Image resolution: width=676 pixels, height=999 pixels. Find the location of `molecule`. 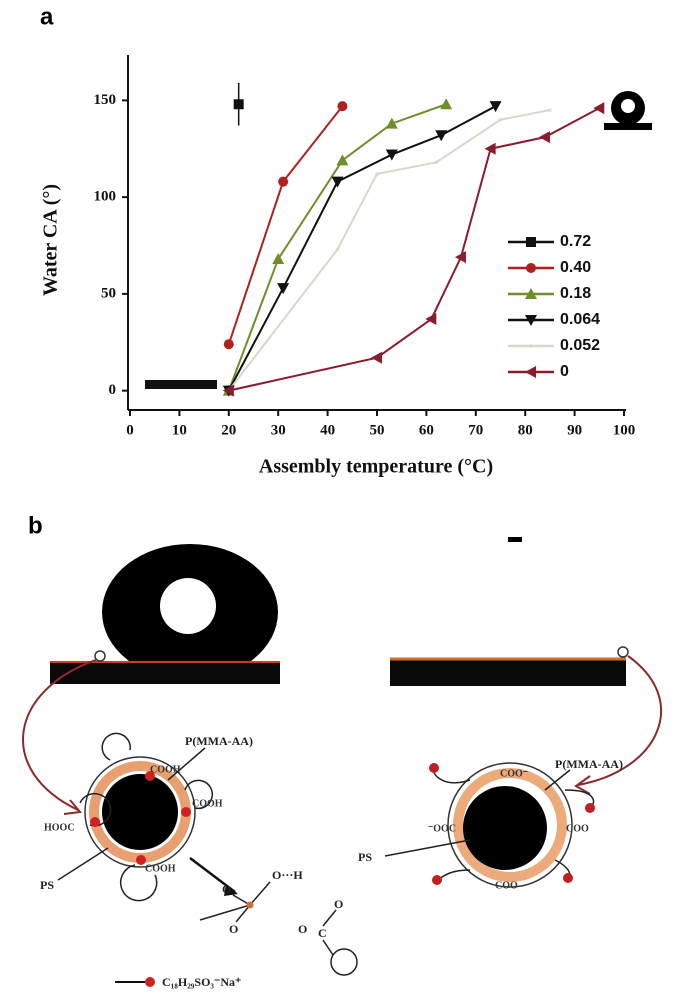

molecule is located at coordinates (278, 928).